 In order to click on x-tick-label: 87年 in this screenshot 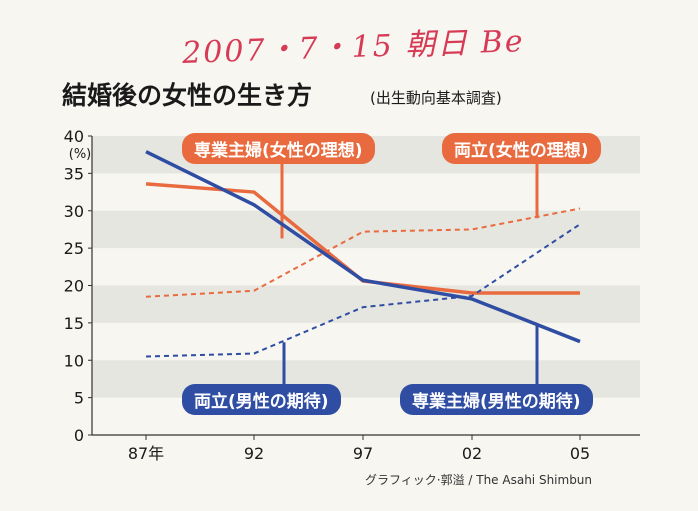, I will do `click(146, 453)`.